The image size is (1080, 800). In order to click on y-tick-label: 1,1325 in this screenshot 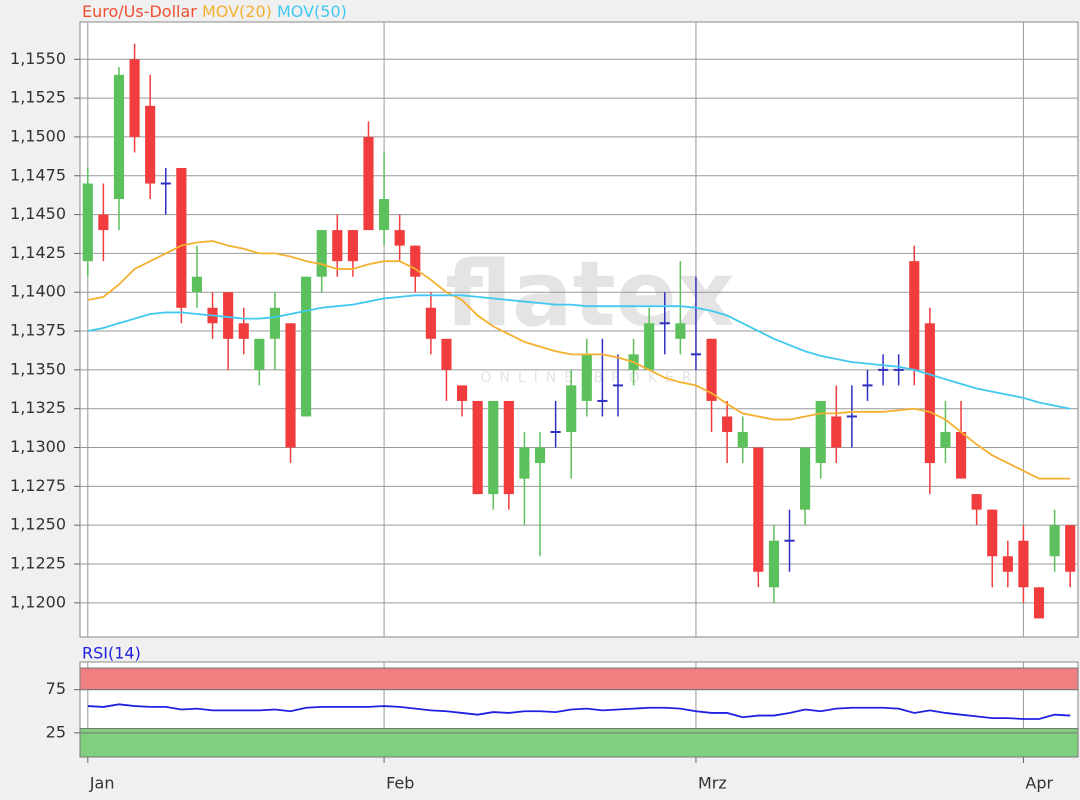, I will do `click(38, 407)`.